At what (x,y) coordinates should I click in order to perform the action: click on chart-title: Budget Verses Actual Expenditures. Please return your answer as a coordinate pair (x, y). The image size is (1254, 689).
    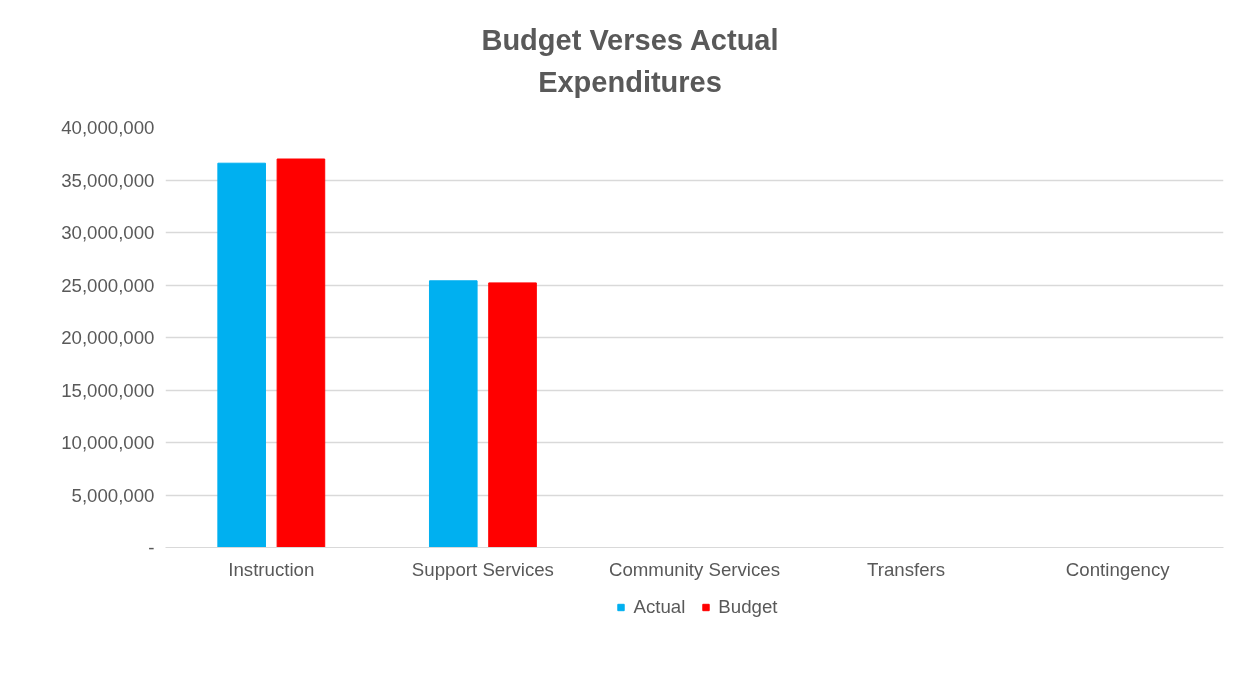
    Looking at the image, I should click on (630, 62).